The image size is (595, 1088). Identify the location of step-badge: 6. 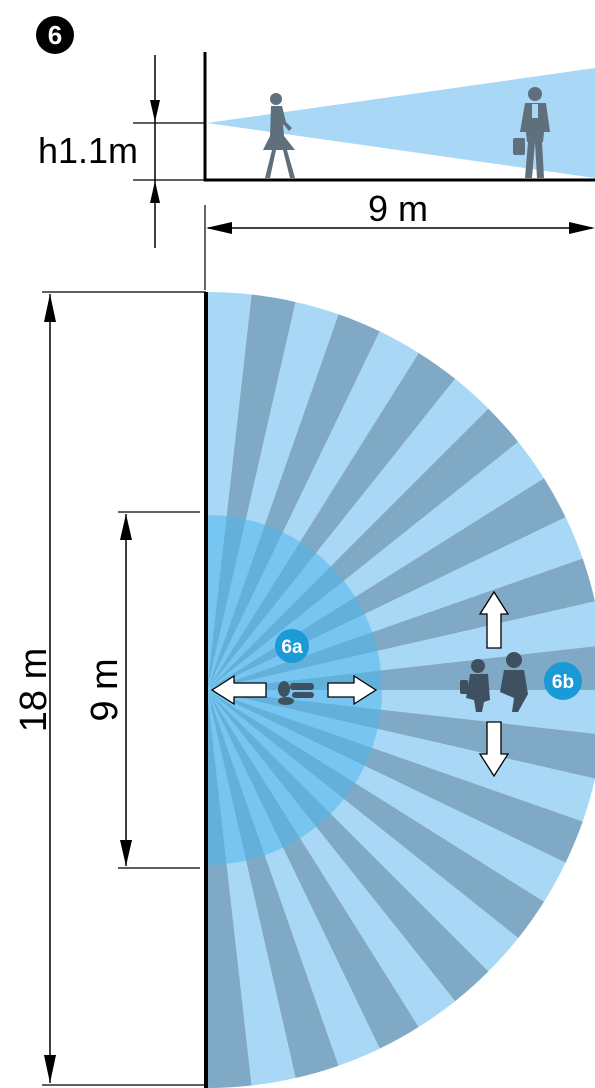
(55, 35).